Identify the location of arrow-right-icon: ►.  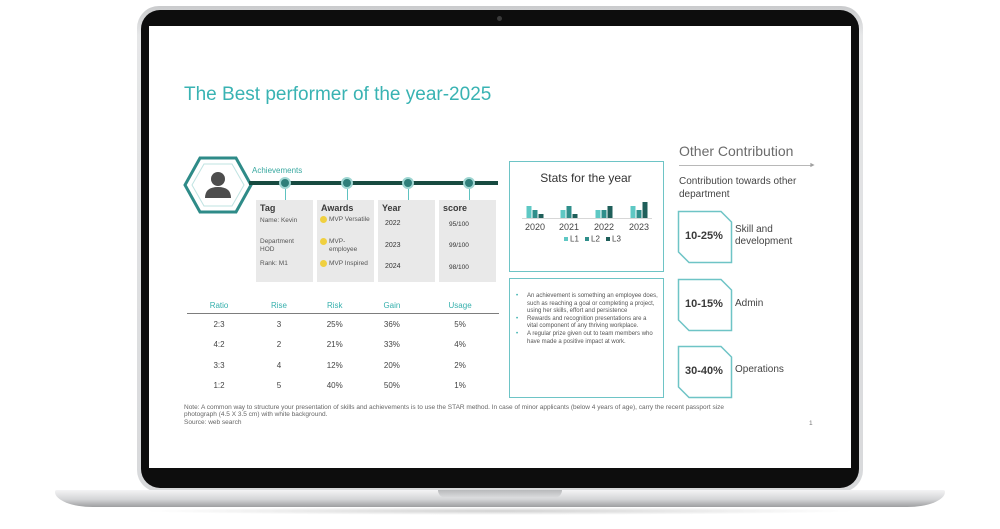
(812, 165).